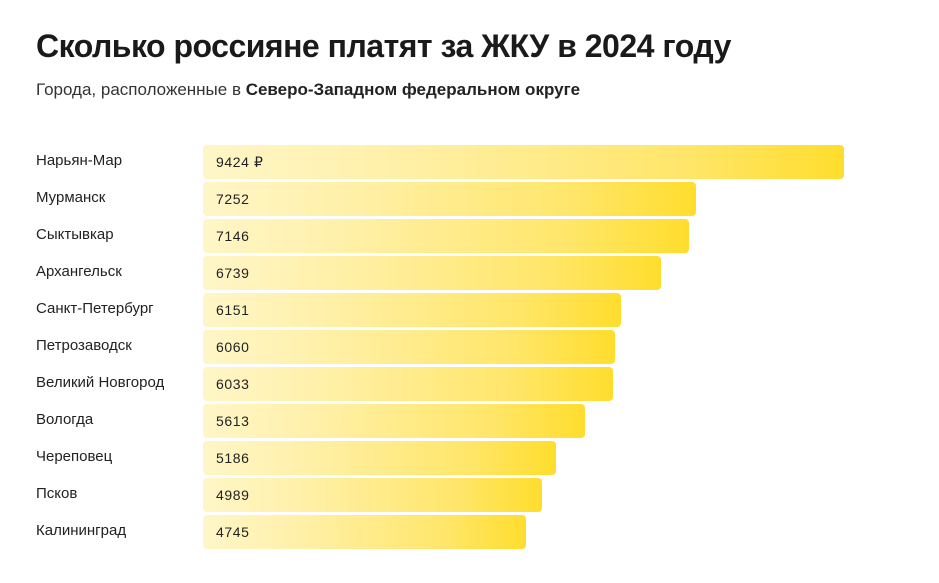 The width and height of the screenshot is (939, 583). I want to click on category-label: Псков, so click(57, 493).